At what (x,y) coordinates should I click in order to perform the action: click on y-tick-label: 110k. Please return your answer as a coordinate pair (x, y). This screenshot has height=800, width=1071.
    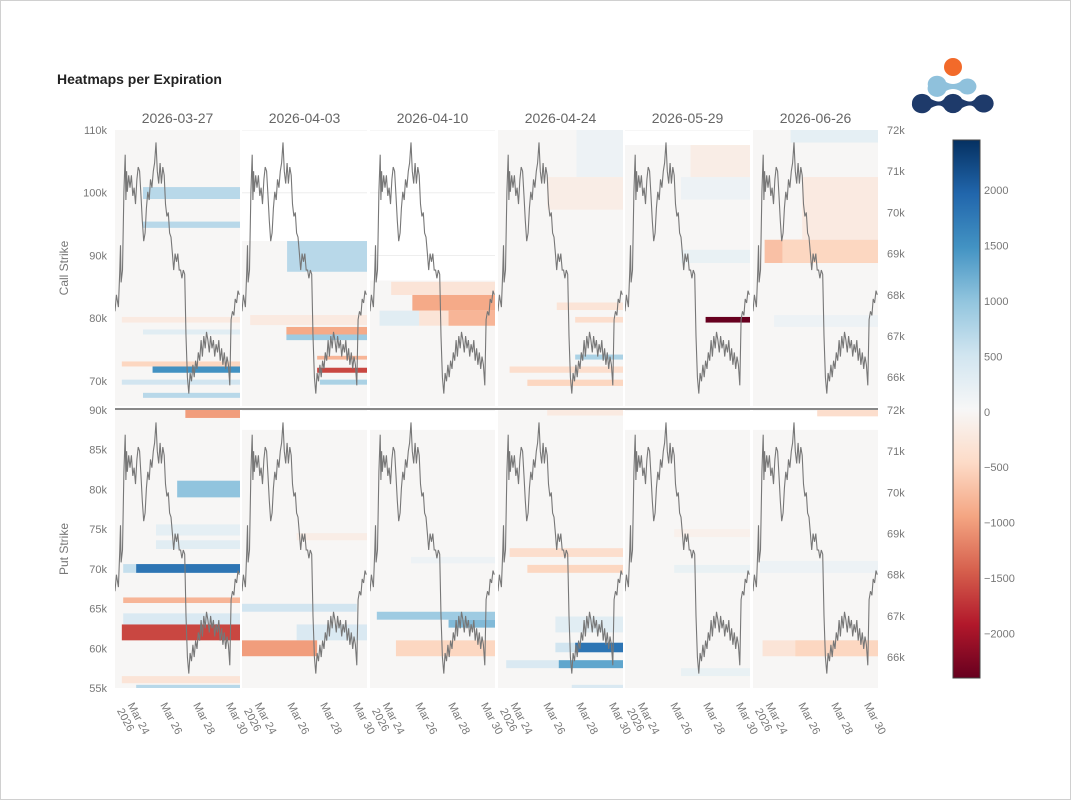
    Looking at the image, I should click on (96, 131).